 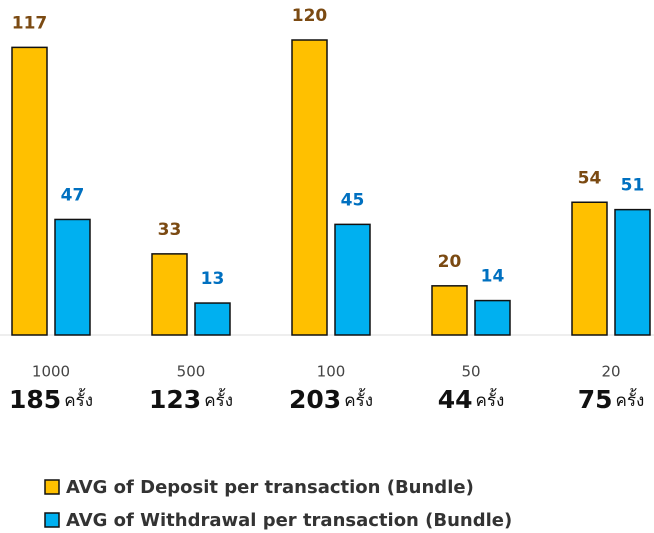 What do you see at coordinates (30, 23) in the screenshot?
I see `data-label: 117` at bounding box center [30, 23].